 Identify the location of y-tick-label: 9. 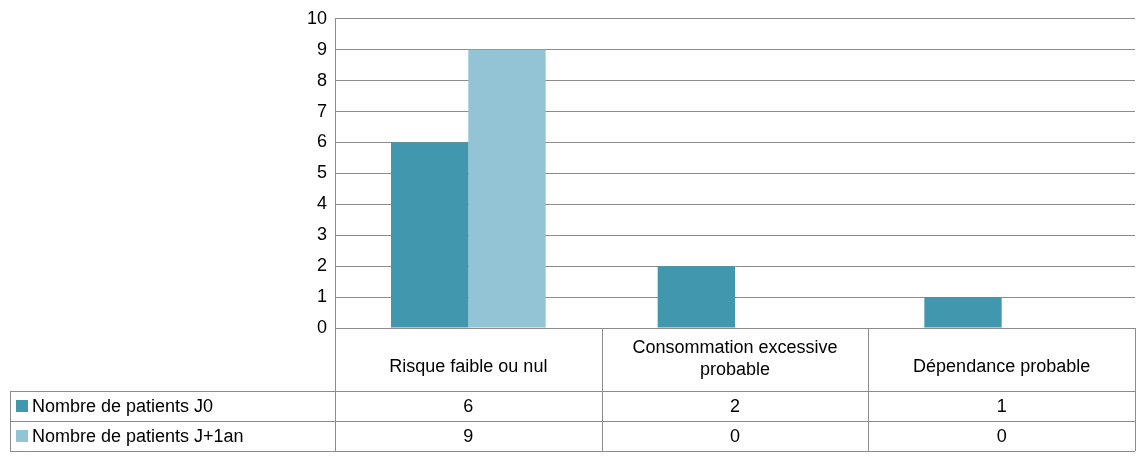
(321, 48).